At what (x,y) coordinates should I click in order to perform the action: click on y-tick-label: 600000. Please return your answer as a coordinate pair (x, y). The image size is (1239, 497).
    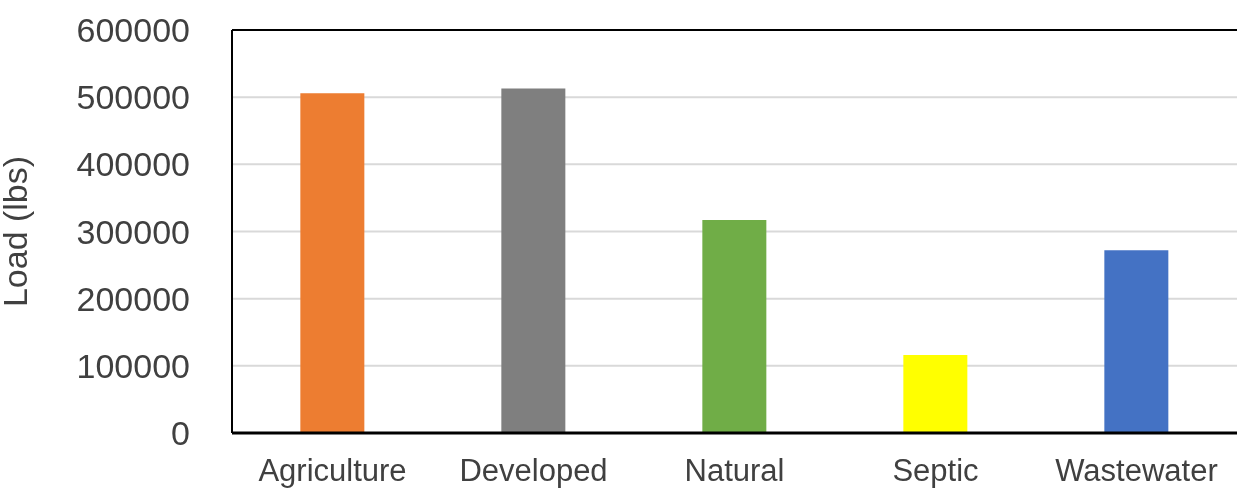
    Looking at the image, I should click on (133, 30).